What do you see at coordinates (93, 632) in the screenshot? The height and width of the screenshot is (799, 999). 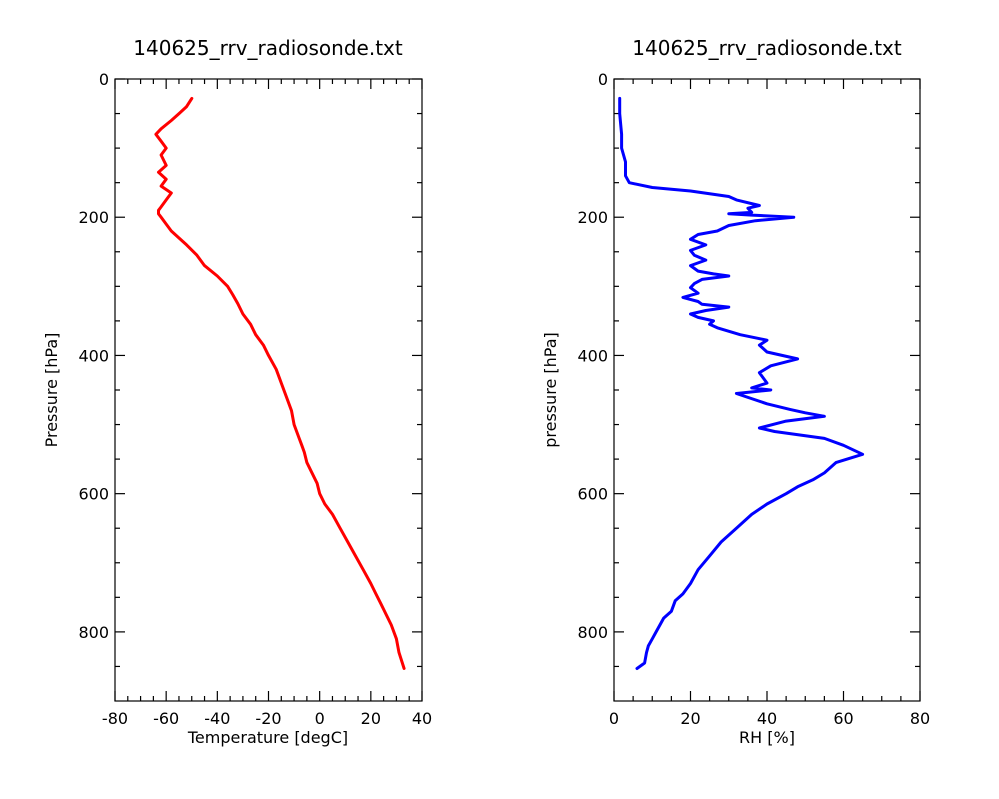 I see `temperature-y-tick-label: 800` at bounding box center [93, 632].